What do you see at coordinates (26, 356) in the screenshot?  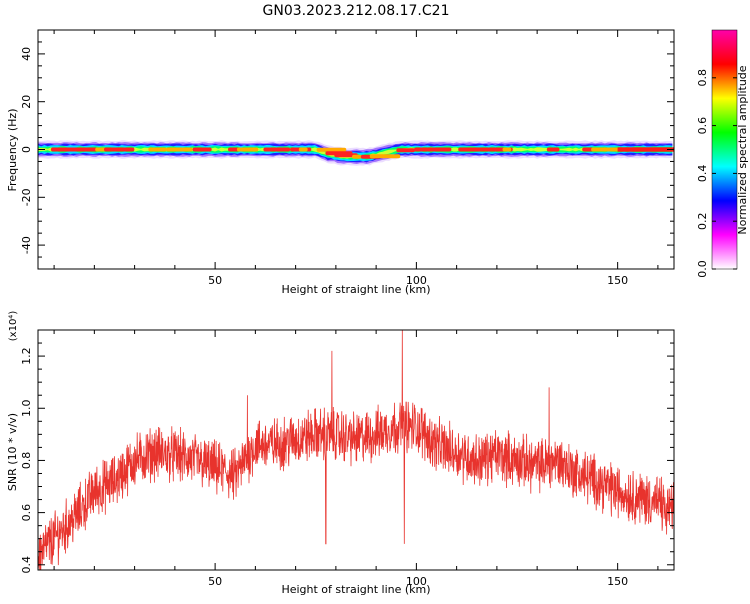 I see `y-tick-label: 1.2` at bounding box center [26, 356].